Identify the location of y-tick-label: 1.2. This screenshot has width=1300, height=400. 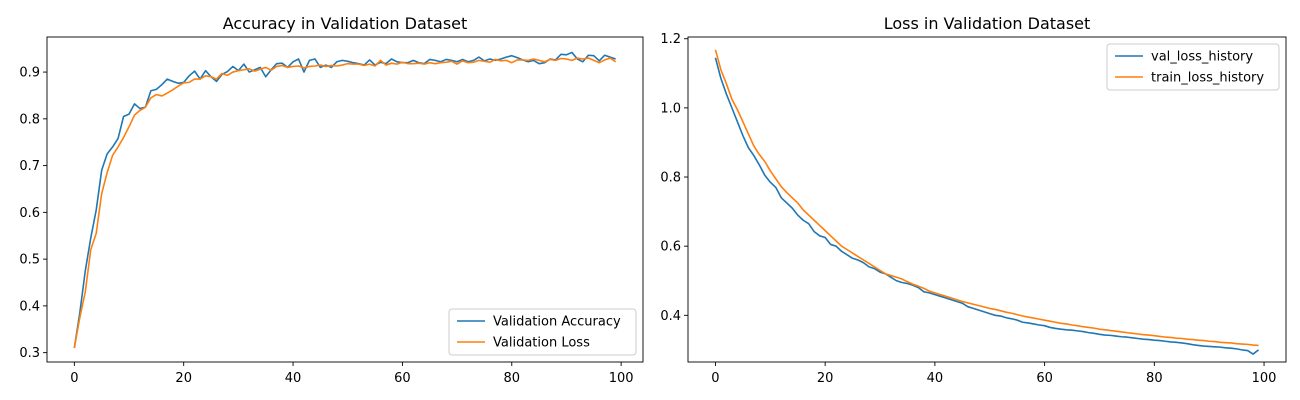
(670, 39).